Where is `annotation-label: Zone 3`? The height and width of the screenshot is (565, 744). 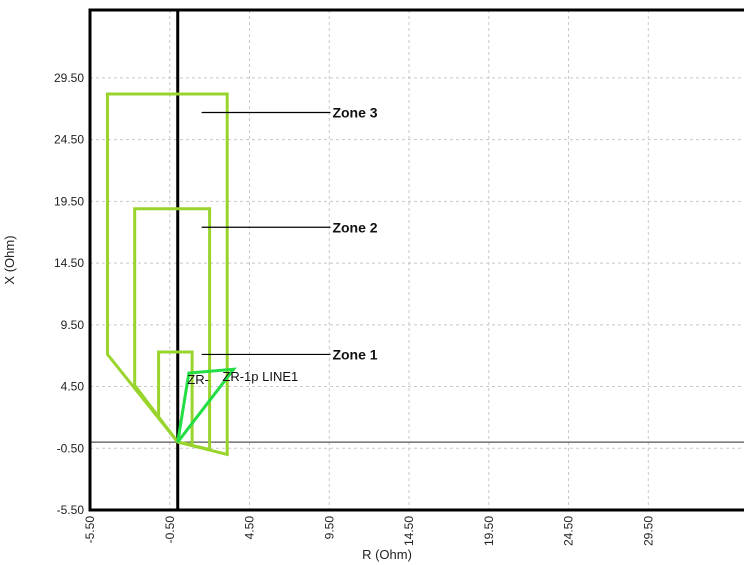 annotation-label: Zone 3 is located at coordinates (354, 112).